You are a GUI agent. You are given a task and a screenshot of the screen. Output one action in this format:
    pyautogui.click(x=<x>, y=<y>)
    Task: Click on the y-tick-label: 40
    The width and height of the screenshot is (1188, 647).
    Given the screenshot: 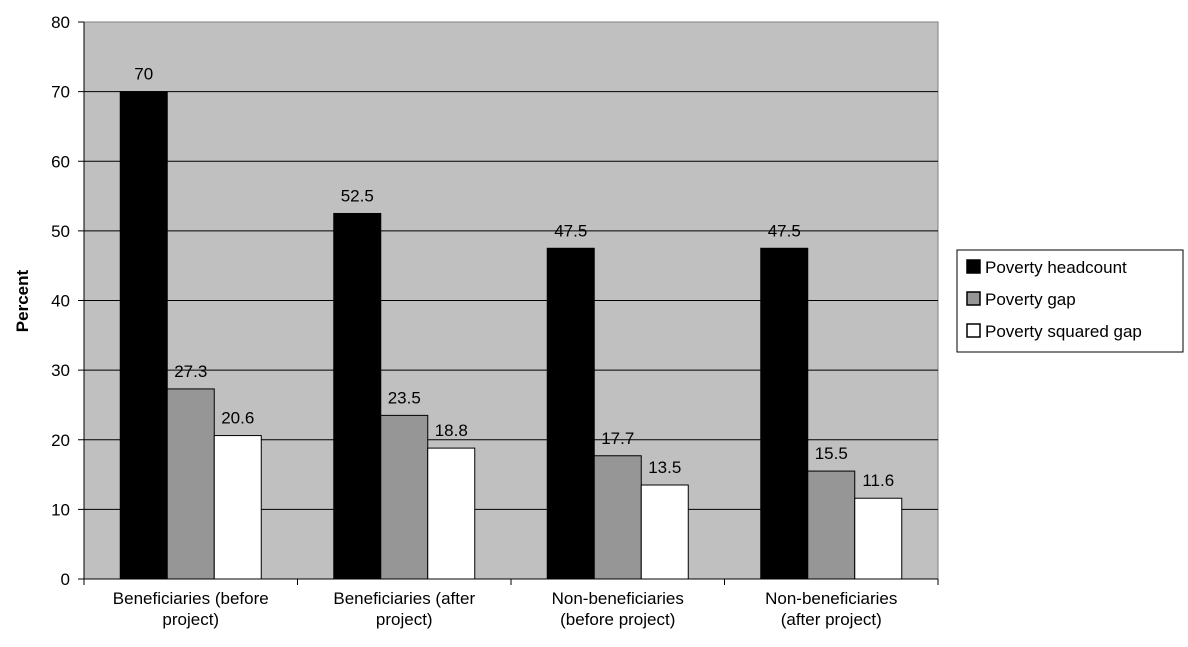 What is the action you would take?
    pyautogui.click(x=60, y=301)
    